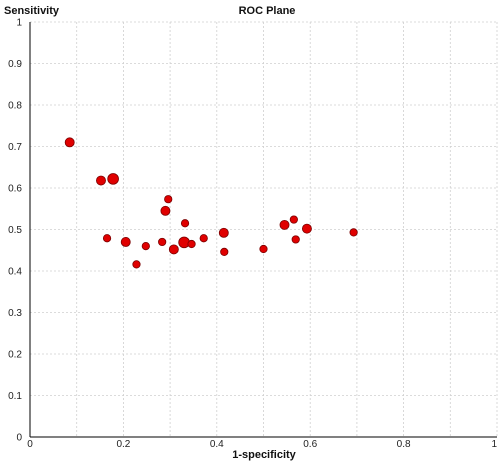  I want to click on y-tick-label: 0.4, so click(15, 272).